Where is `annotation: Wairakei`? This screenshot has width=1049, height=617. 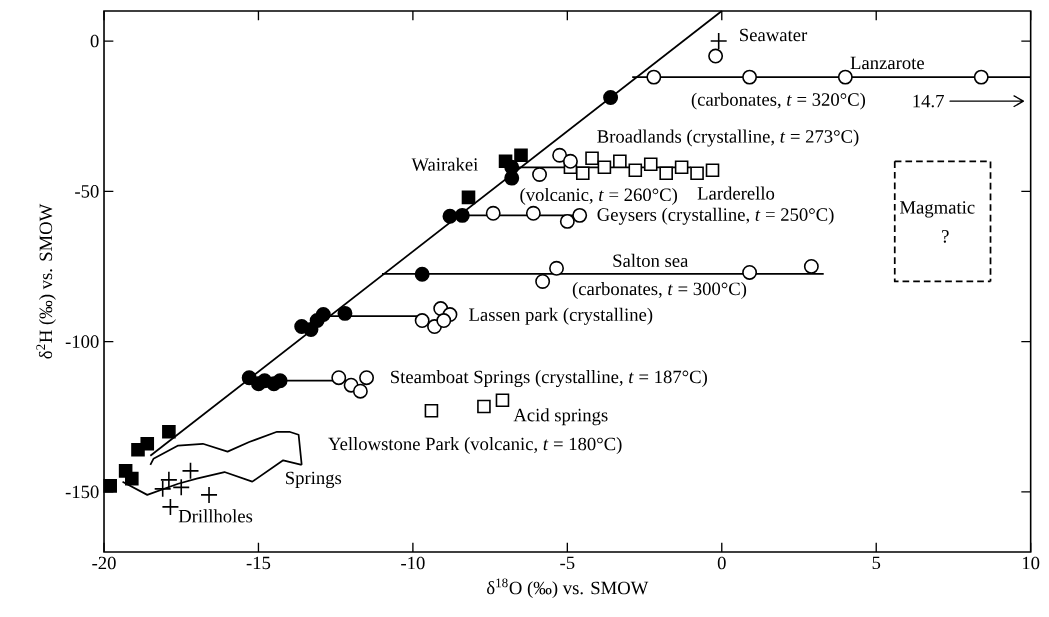 annotation: Wairakei is located at coordinates (444, 164).